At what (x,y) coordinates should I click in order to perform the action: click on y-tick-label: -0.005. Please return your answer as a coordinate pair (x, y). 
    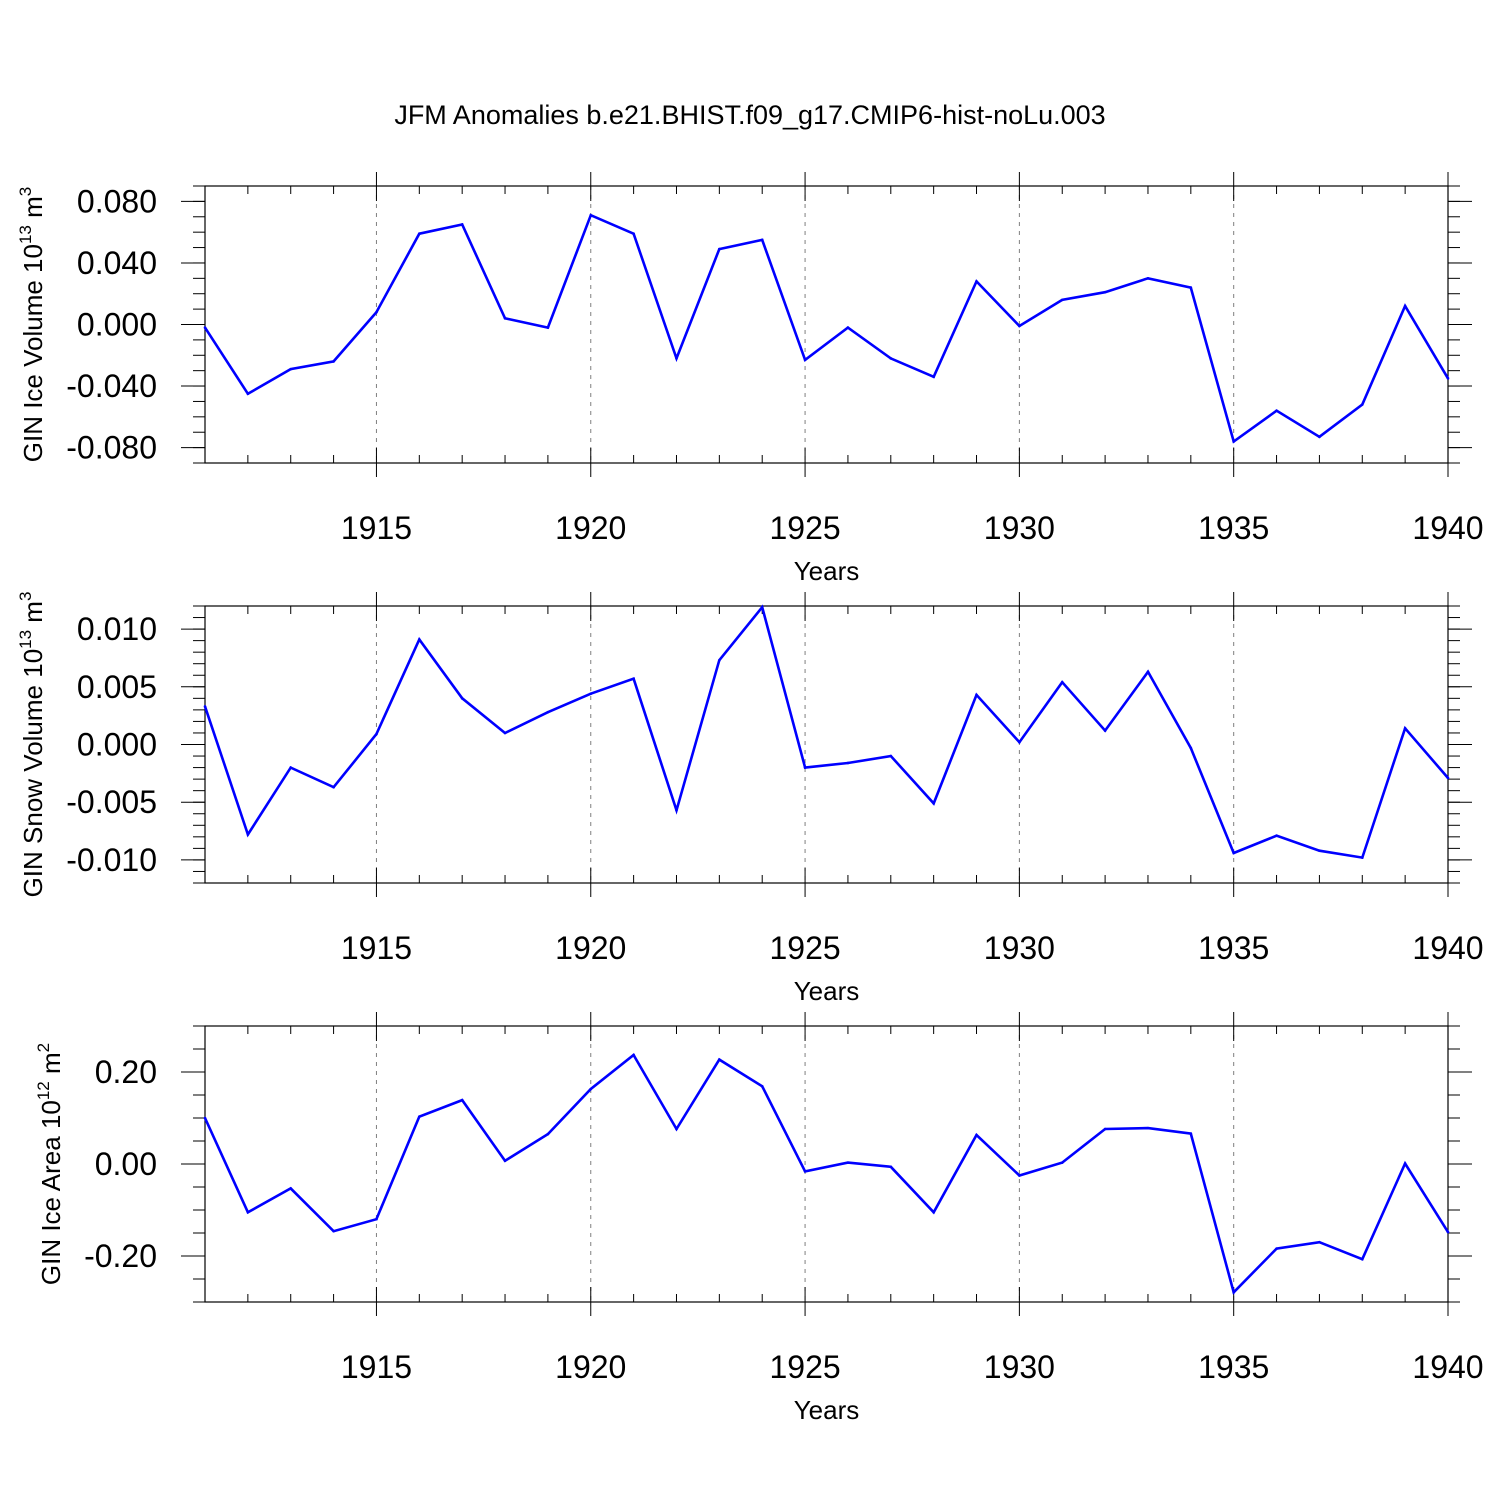
    Looking at the image, I should click on (111, 802).